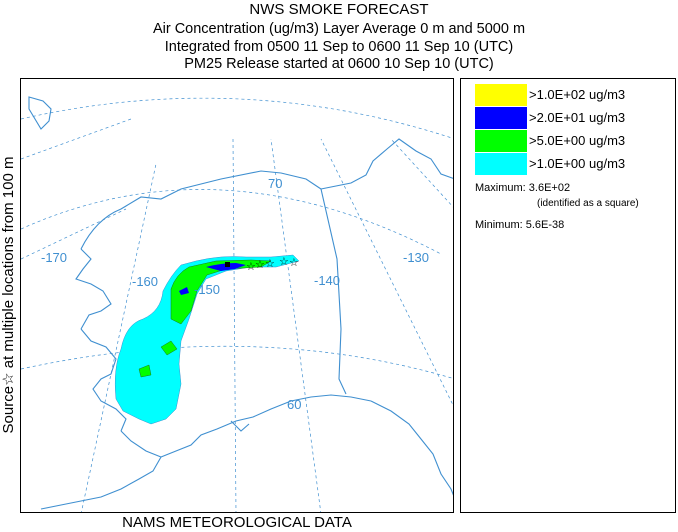  Describe the element at coordinates (103, 380) in the screenshot. I see `west-coast-central` at that location.